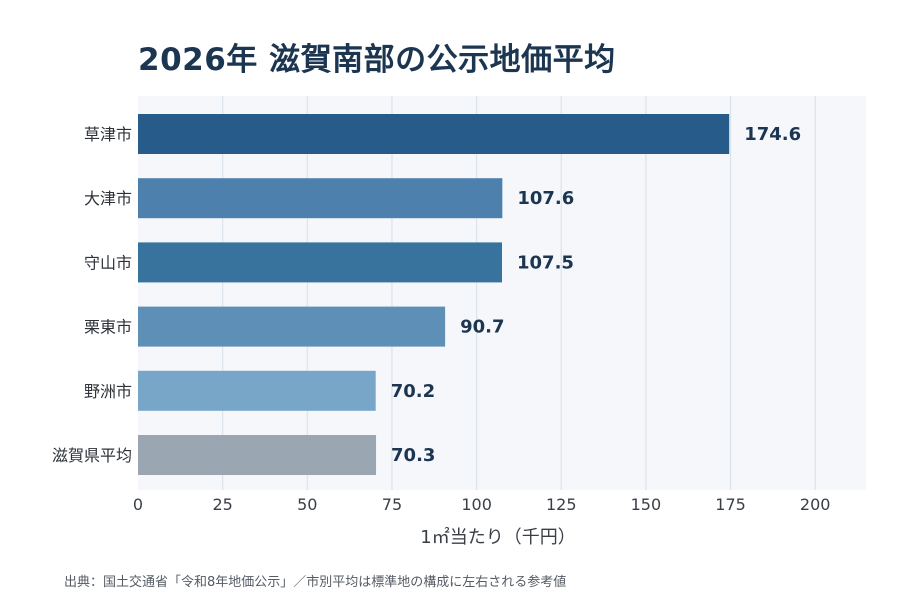  What do you see at coordinates (138, 504) in the screenshot?
I see `x-tick-label: 0` at bounding box center [138, 504].